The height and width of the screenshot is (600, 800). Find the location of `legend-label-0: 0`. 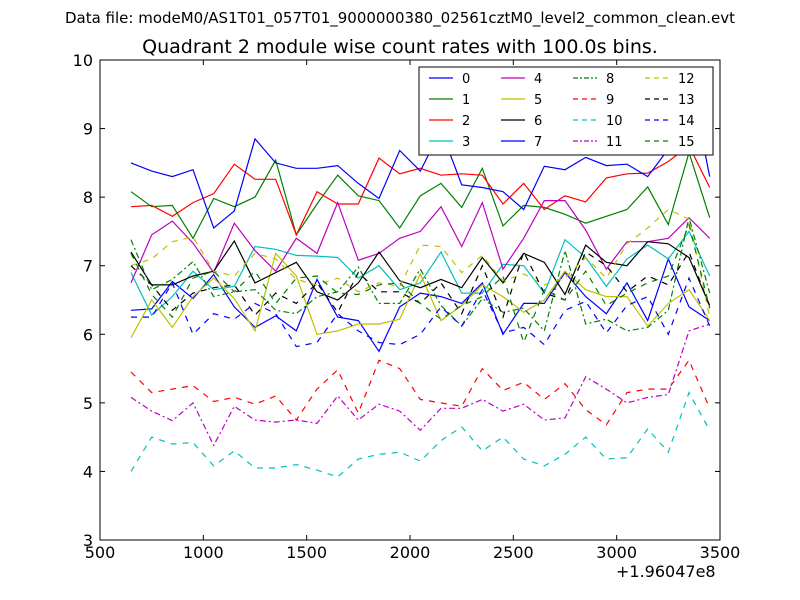

legend-label-0: 0 is located at coordinates (466, 79).